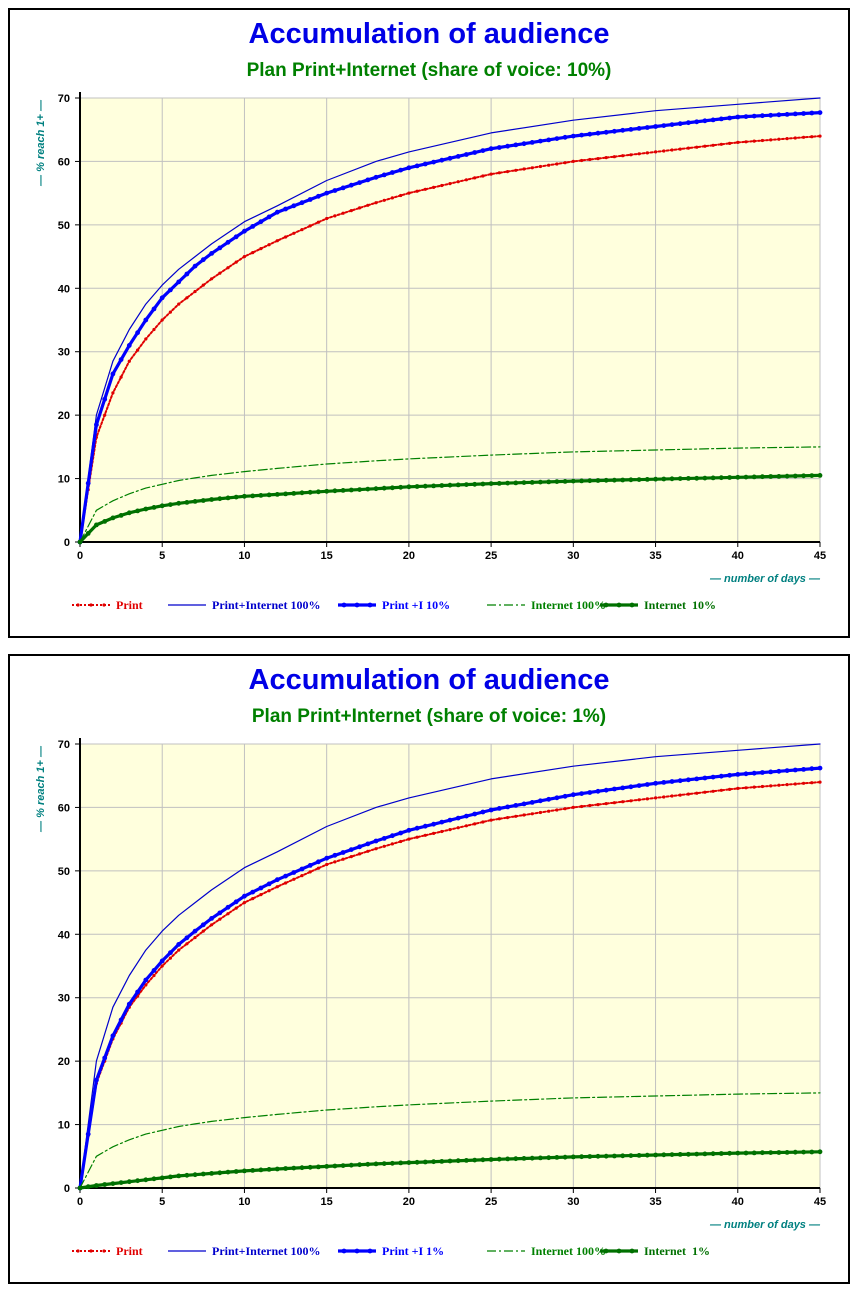 Image resolution: width=862 pixels, height=1292 pixels. What do you see at coordinates (655, 1202) in the screenshot?
I see `x-tick-label: 35` at bounding box center [655, 1202].